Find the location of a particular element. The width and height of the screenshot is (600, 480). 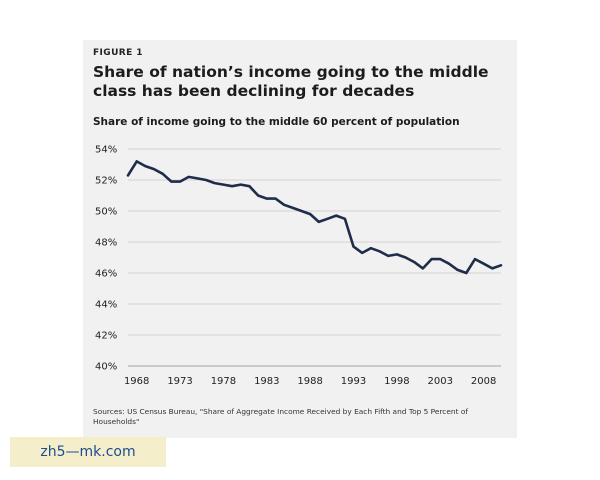

x-tick-label: 1968 is located at coordinates (136, 381).